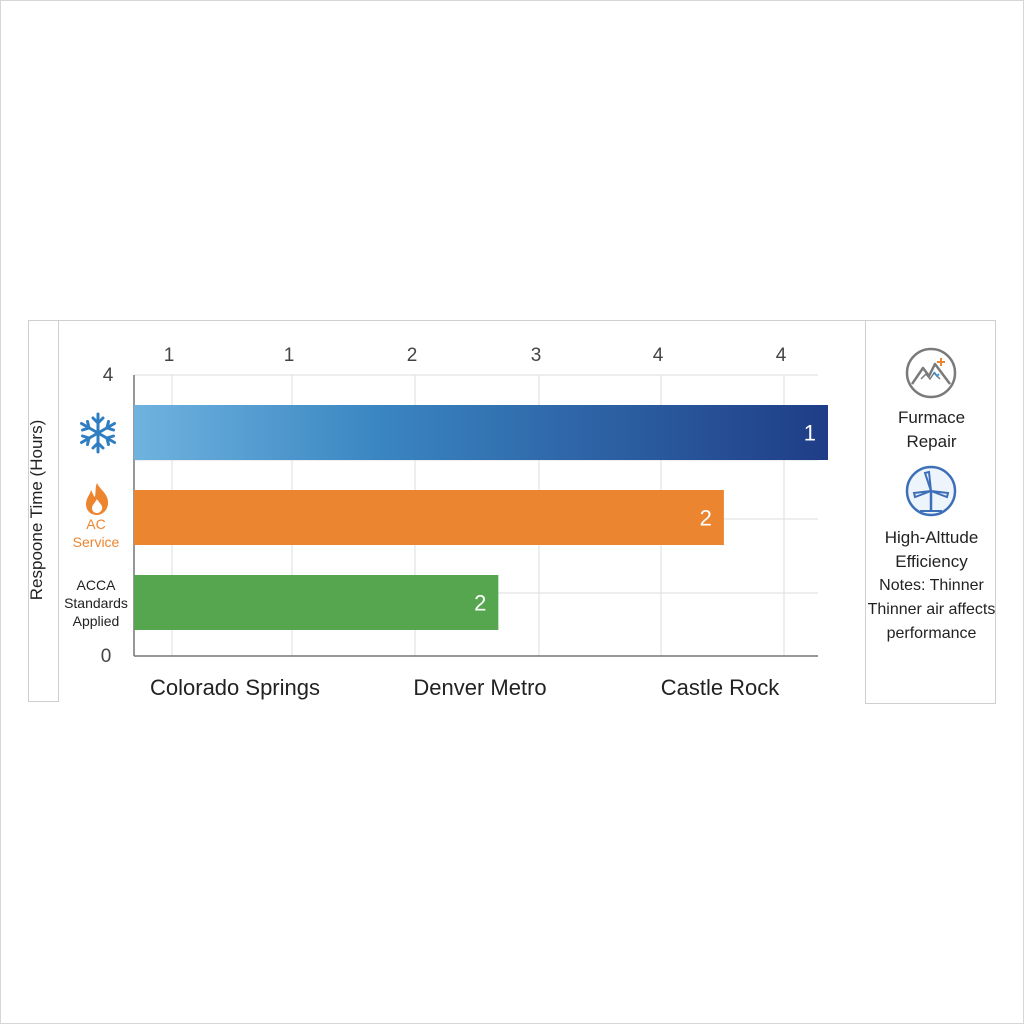 The height and width of the screenshot is (1024, 1024). I want to click on bar-data-label-1: 2, so click(706, 518).